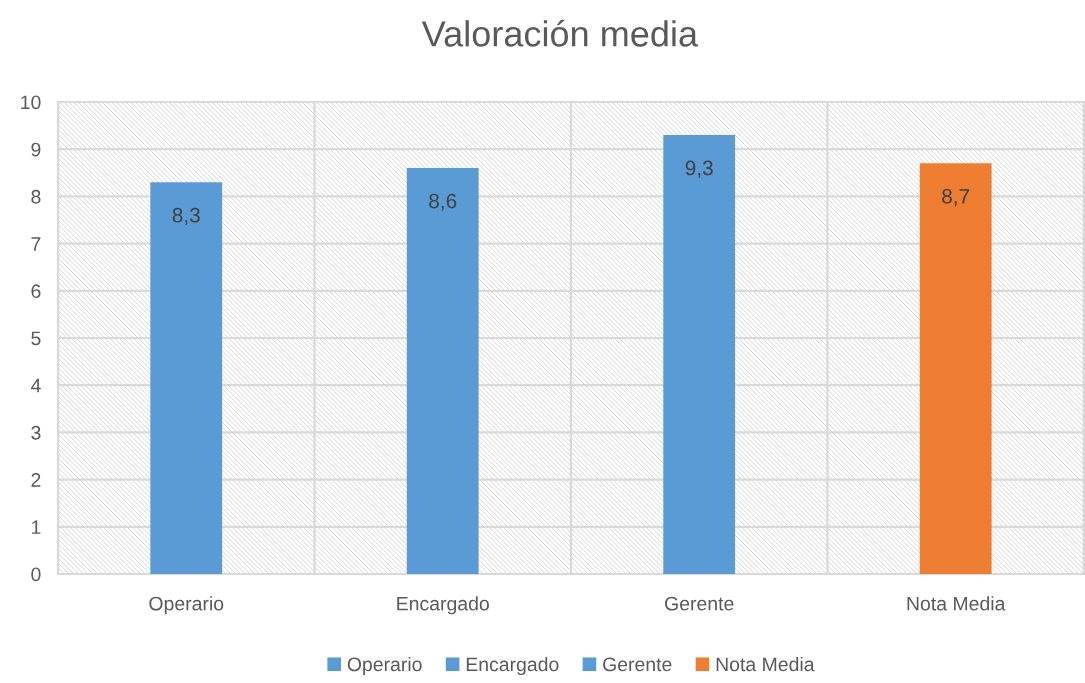 The height and width of the screenshot is (683, 1085). Describe the element at coordinates (36, 432) in the screenshot. I see `y-tick-label: 3` at that location.